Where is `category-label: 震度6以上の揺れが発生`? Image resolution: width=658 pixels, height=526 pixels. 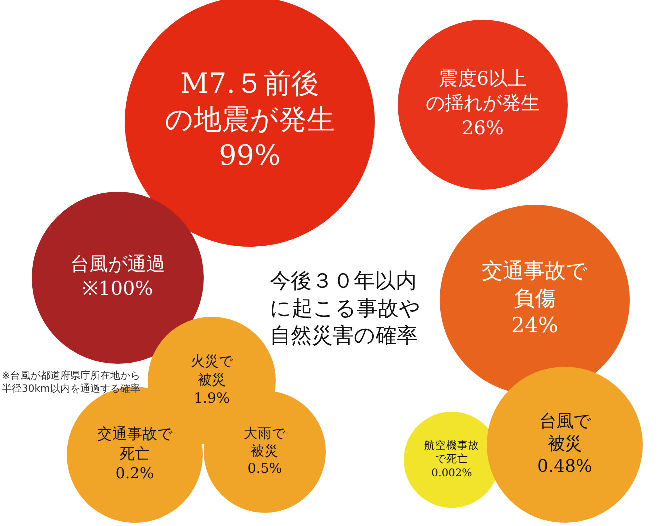
category-label: 震度6以上の揺れが発生 is located at coordinates (483, 91).